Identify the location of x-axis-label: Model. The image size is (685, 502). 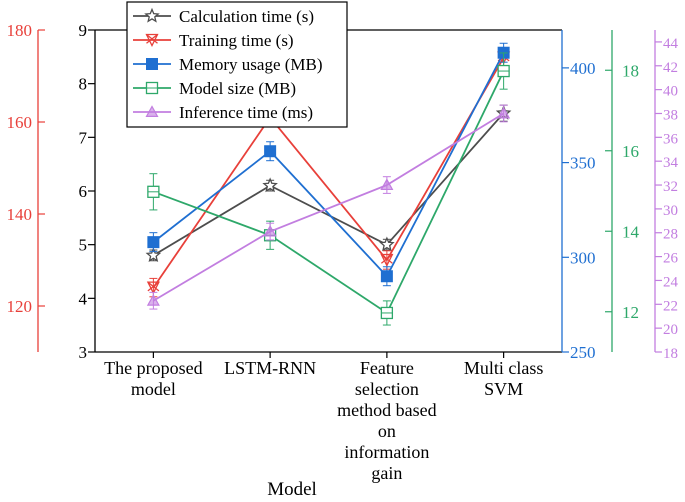
(292, 489).